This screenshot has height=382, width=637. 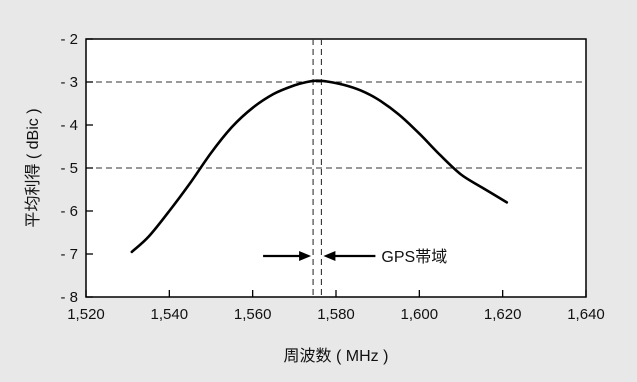 I want to click on y-tick-label-1: - 3, so click(x=69, y=82).